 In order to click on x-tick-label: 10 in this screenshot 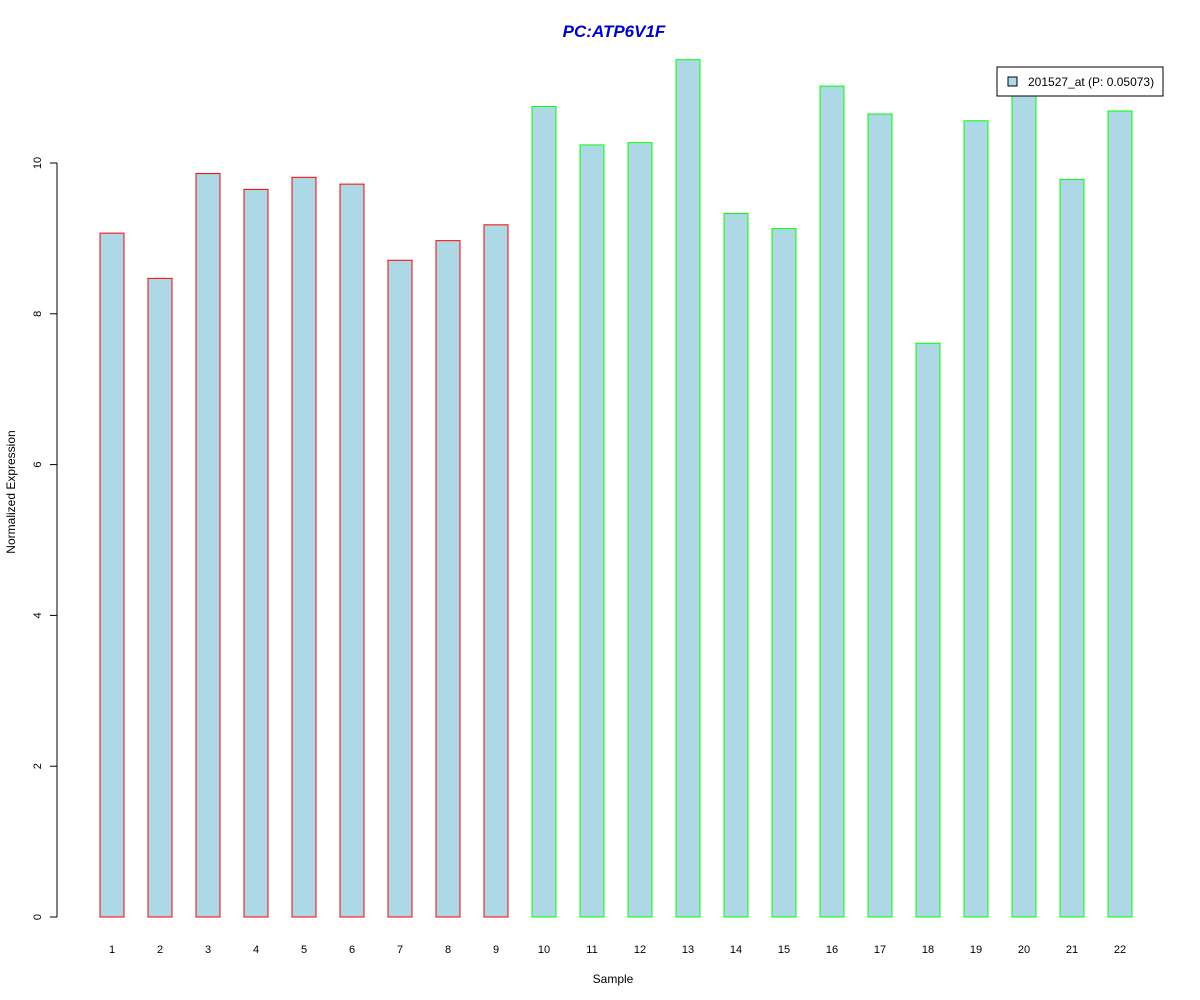, I will do `click(544, 950)`.